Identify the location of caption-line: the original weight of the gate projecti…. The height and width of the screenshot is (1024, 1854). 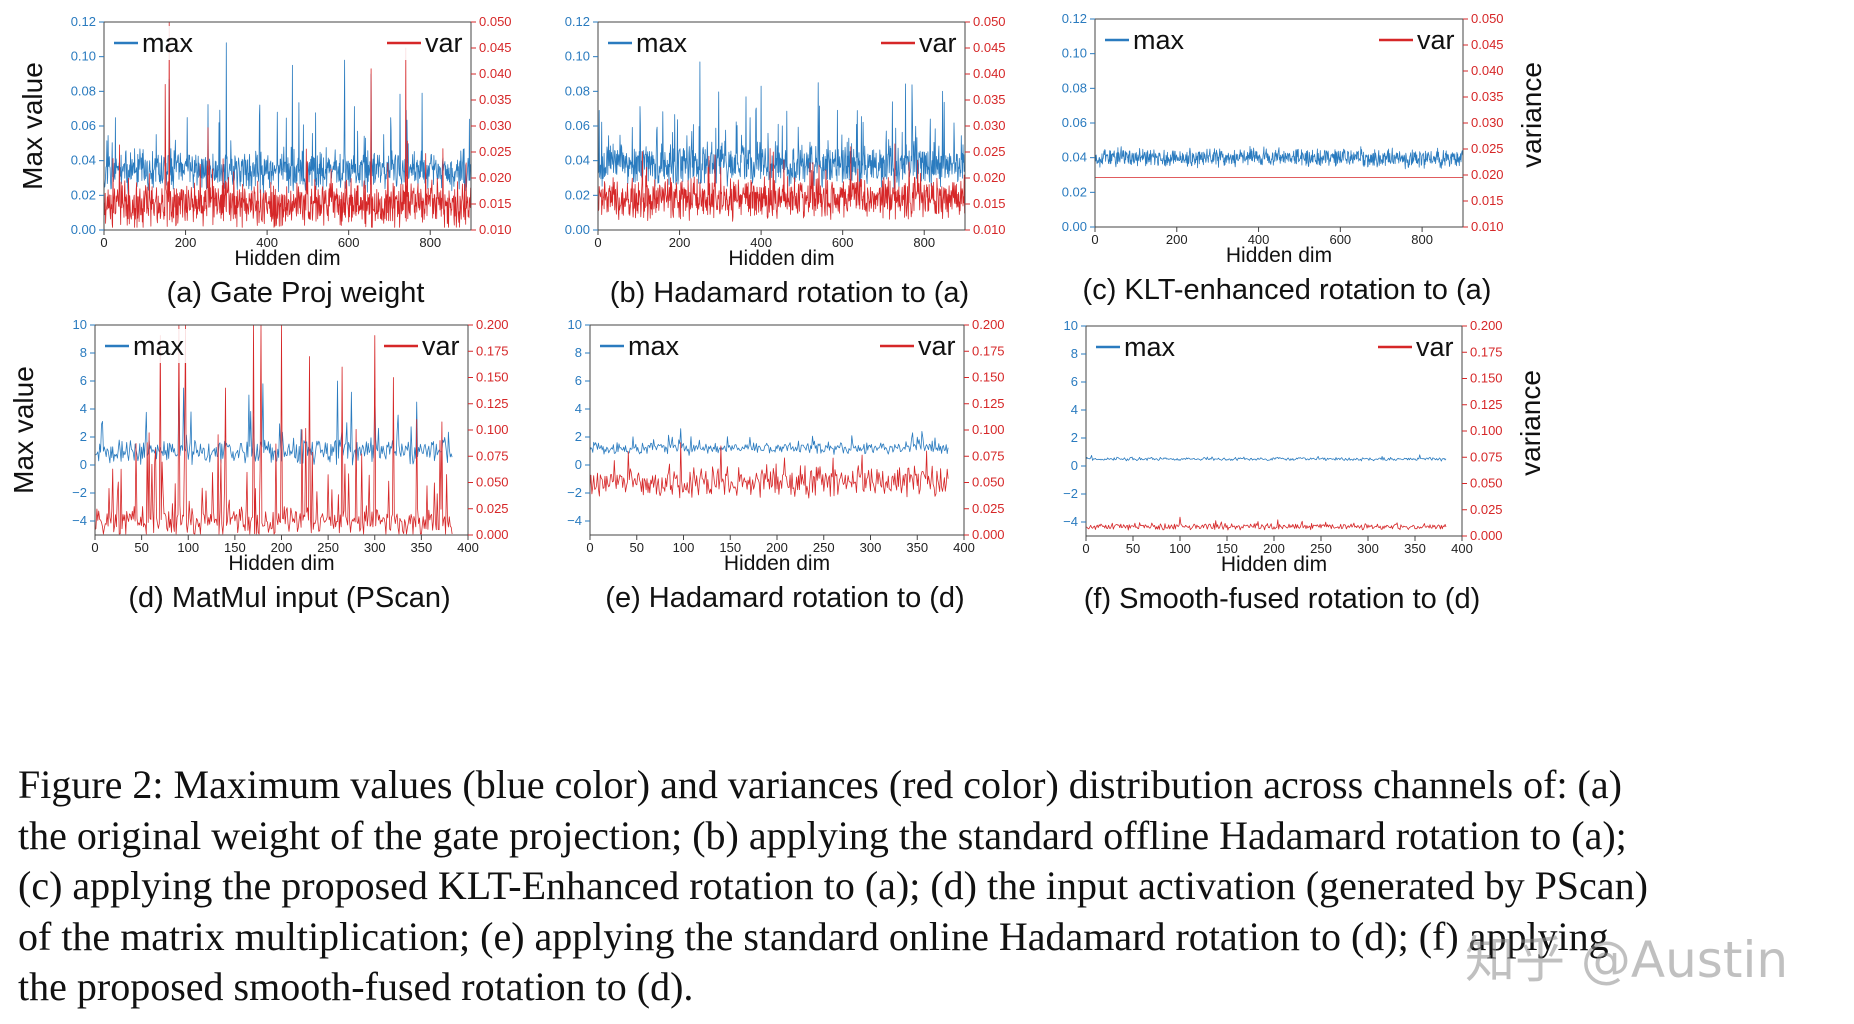
(822, 835).